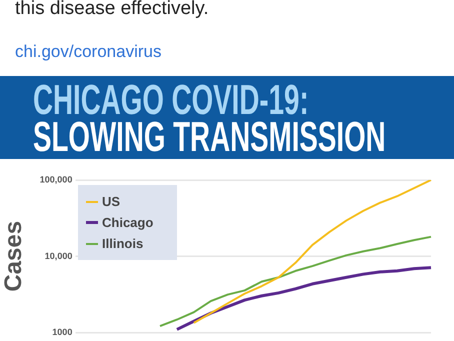  I want to click on legend-label: US, so click(111, 201).